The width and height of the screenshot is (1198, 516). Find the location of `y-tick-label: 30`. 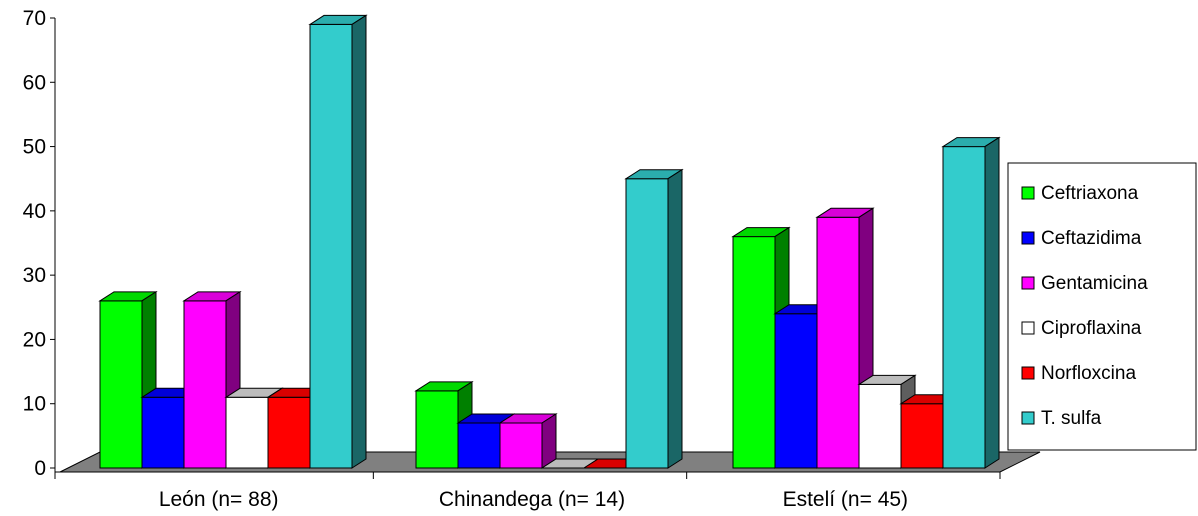

y-tick-label: 30 is located at coordinates (34, 275).